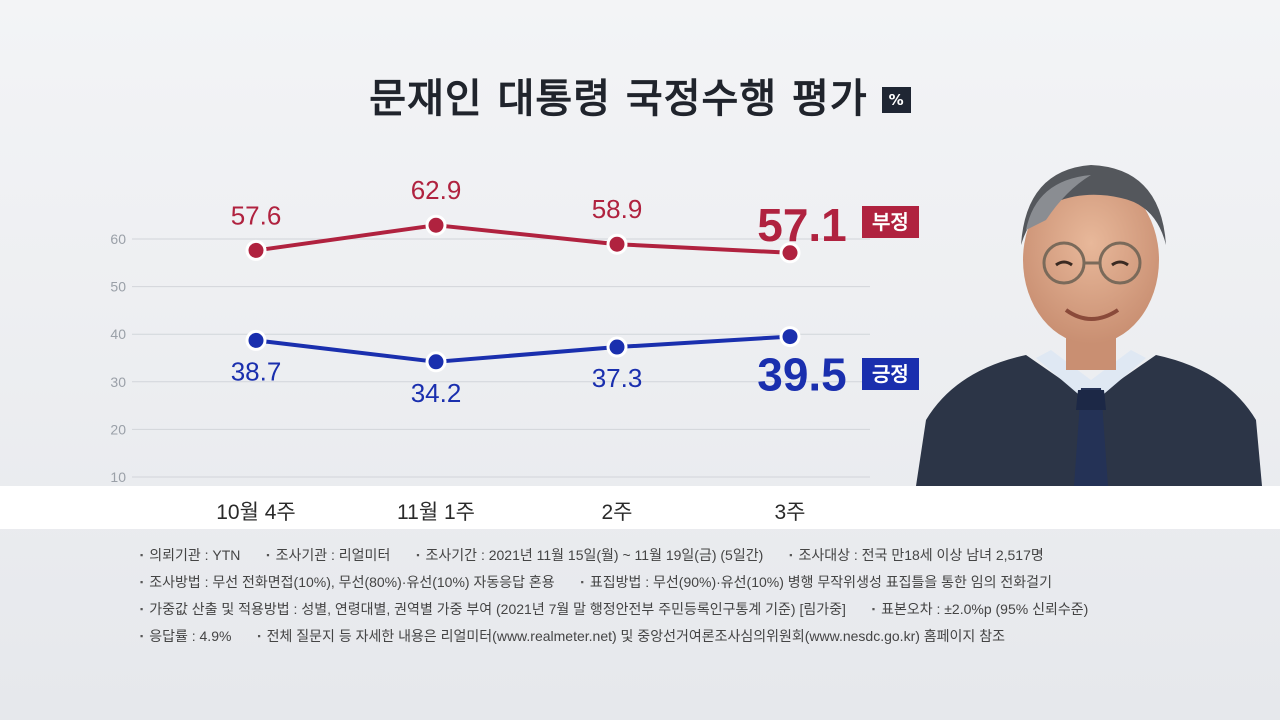 The height and width of the screenshot is (720, 1280). What do you see at coordinates (523, 239) in the screenshot?
I see `negative-series-line` at bounding box center [523, 239].